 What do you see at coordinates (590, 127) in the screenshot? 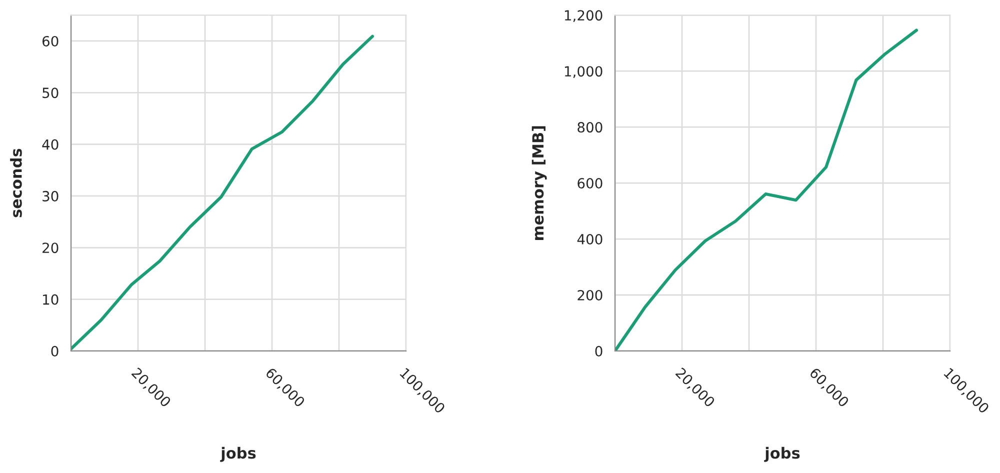
I see `y-tick-label: 800` at bounding box center [590, 127].